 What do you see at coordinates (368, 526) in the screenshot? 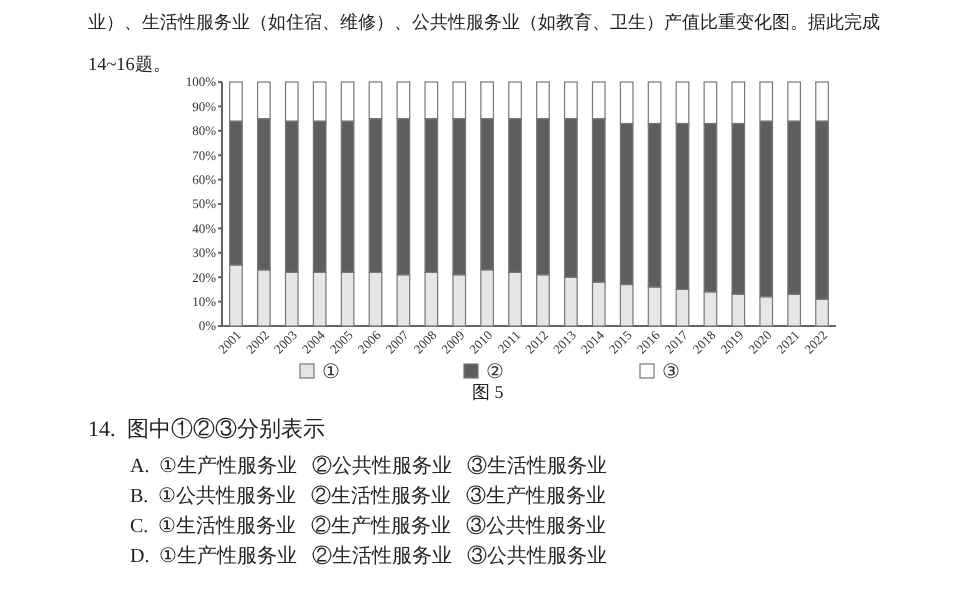
I see `text: C. ①生活性服务业 ②生产性服务业 ③公共性服务业` at bounding box center [368, 526].